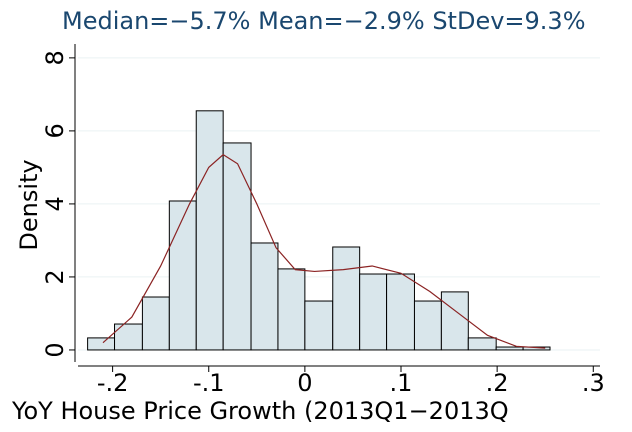 The image size is (632, 432). I want to click on x-tick-label: .3, so click(593, 383).